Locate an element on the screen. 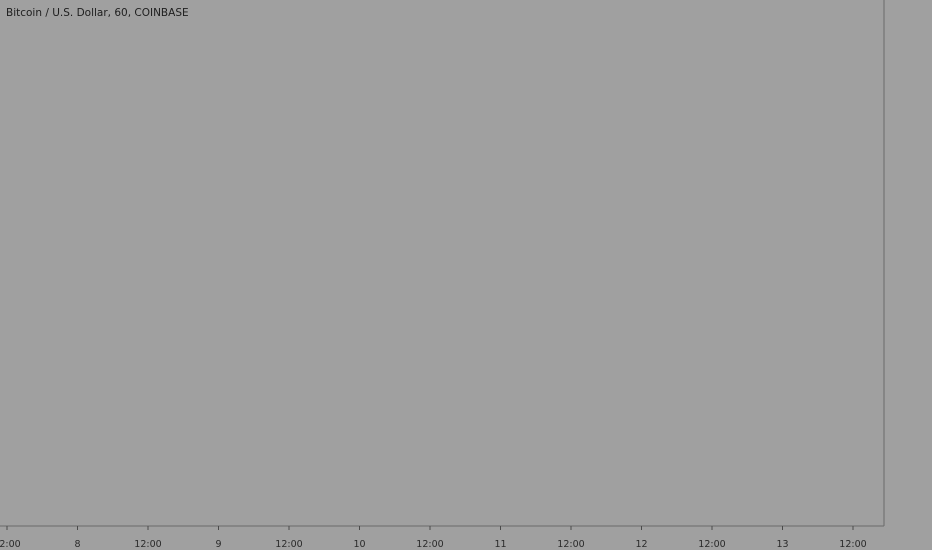 This screenshot has height=550, width=932. time-tick-label: 13 is located at coordinates (782, 544).